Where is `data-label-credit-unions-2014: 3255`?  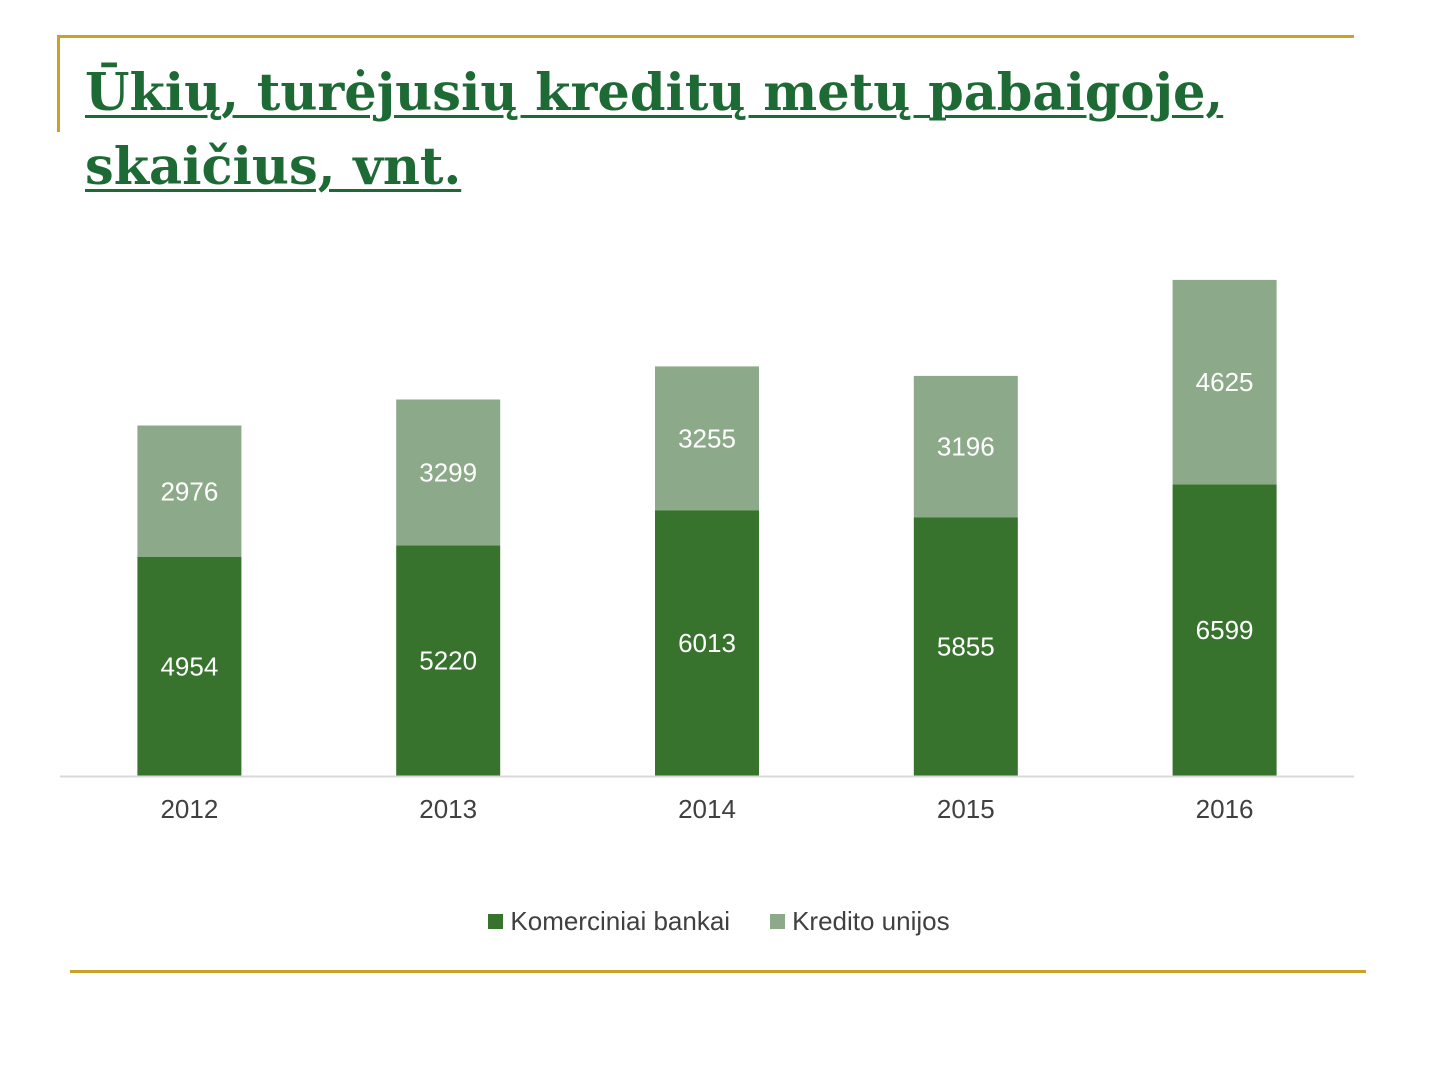 data-label-credit-unions-2014: 3255 is located at coordinates (707, 438).